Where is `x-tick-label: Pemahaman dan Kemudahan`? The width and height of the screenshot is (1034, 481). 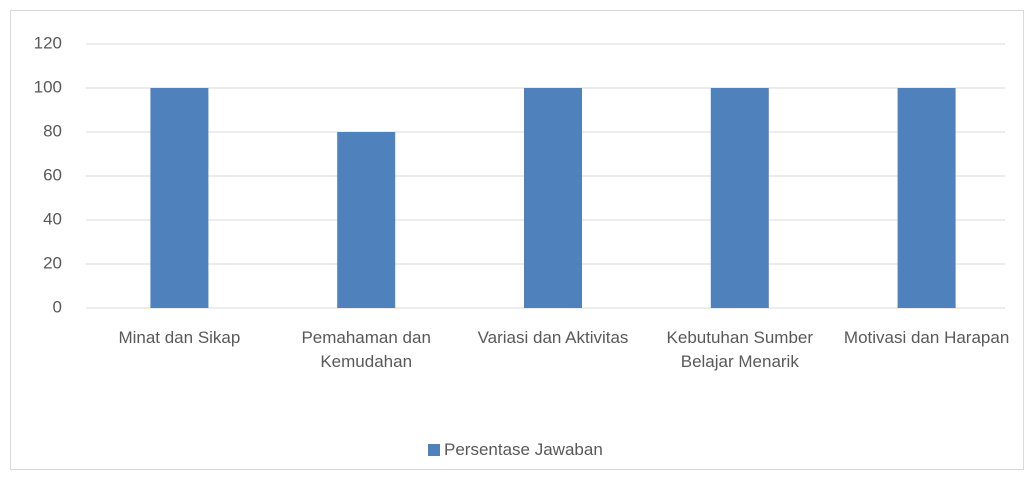
x-tick-label: Pemahaman dan Kemudahan is located at coordinates (366, 349).